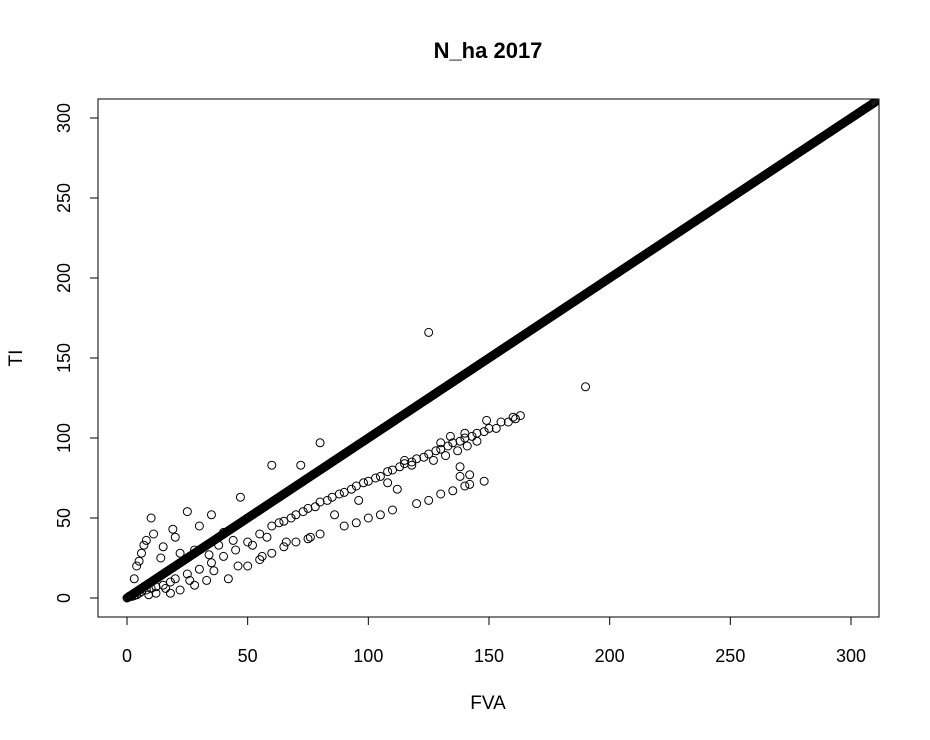 This screenshot has width=930, height=740. Describe the element at coordinates (610, 656) in the screenshot. I see `x-tick-label: 200` at that location.